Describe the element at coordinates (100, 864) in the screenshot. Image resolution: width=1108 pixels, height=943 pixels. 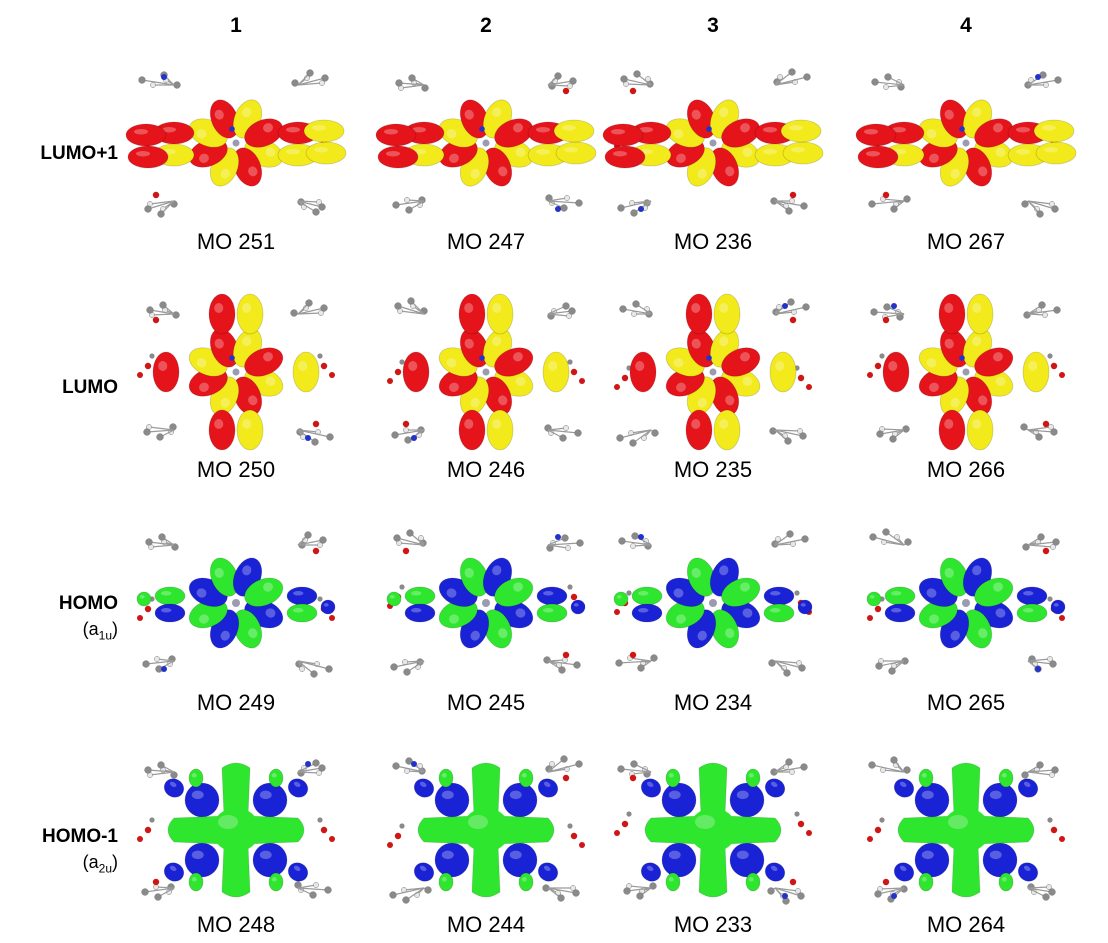
I see `row-symmetry-homo-minus-1: (a2u)` at that location.